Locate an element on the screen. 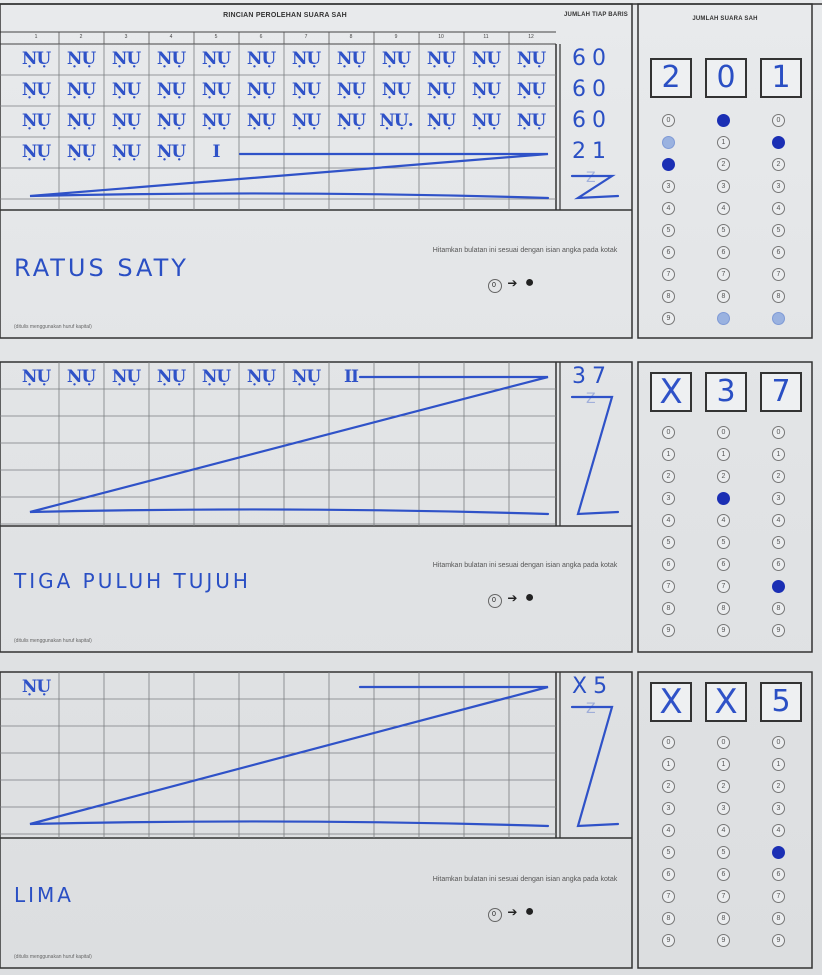 The width and height of the screenshot is (822, 975). total-panel-frame is located at coordinates (725, 171).